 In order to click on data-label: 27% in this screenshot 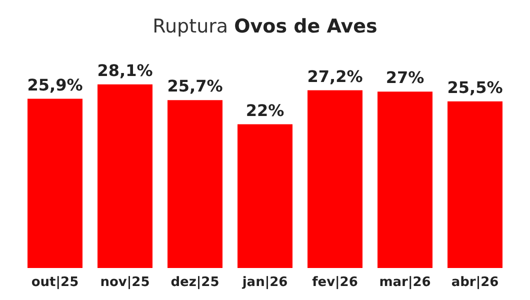, I will do `click(405, 78)`.